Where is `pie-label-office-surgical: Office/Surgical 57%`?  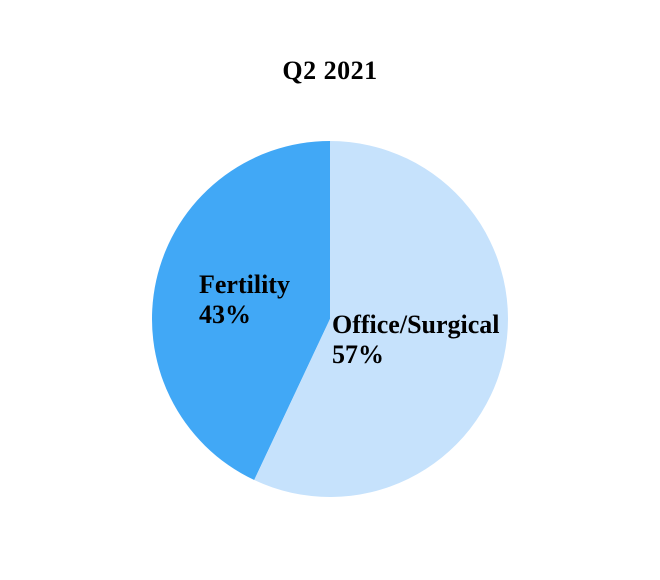
pie-label-office-surgical: Office/Surgical 57% is located at coordinates (416, 340).